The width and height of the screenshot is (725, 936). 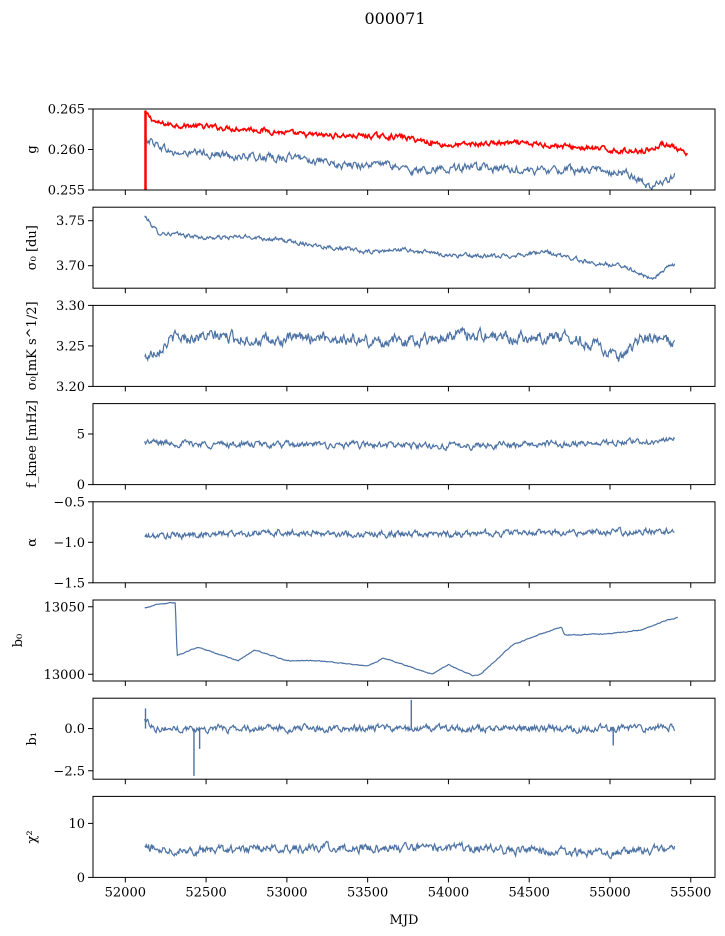 What do you see at coordinates (70, 221) in the screenshot?
I see `y-tick-label: 3.75` at bounding box center [70, 221].